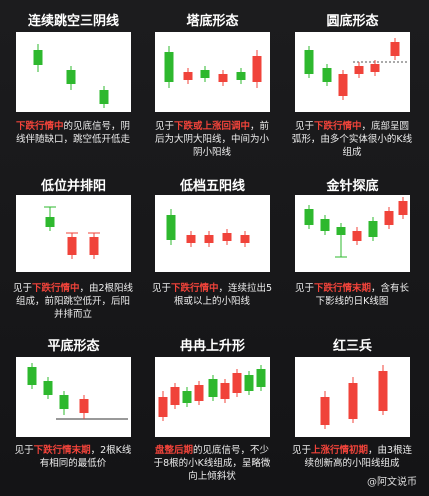 This screenshot has height=496, width=429. I want to click on card-desc: 见于下跌行情末期，2根K线有相同的最低价, so click(73, 457).